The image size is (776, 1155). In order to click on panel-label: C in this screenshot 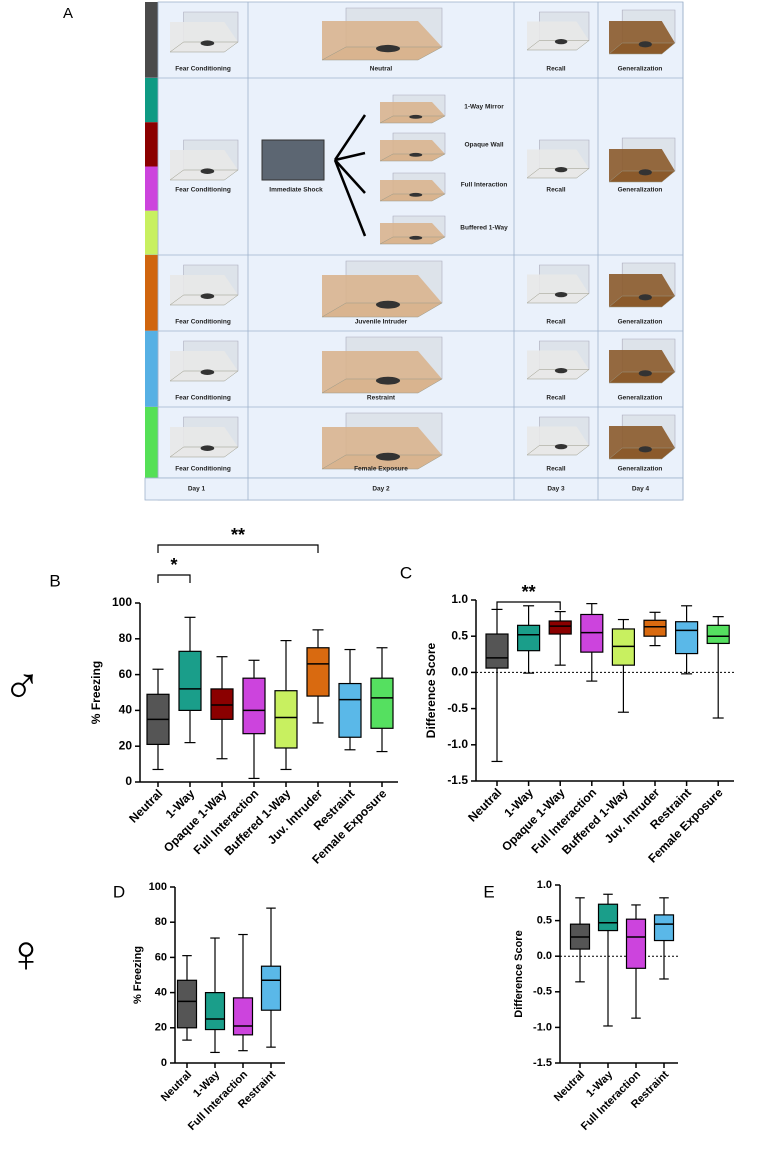, I will do `click(406, 572)`.